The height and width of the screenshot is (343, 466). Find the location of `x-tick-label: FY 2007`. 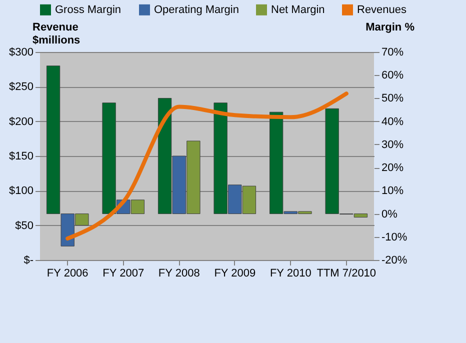

x-tick-label: FY 2007 is located at coordinates (123, 274).